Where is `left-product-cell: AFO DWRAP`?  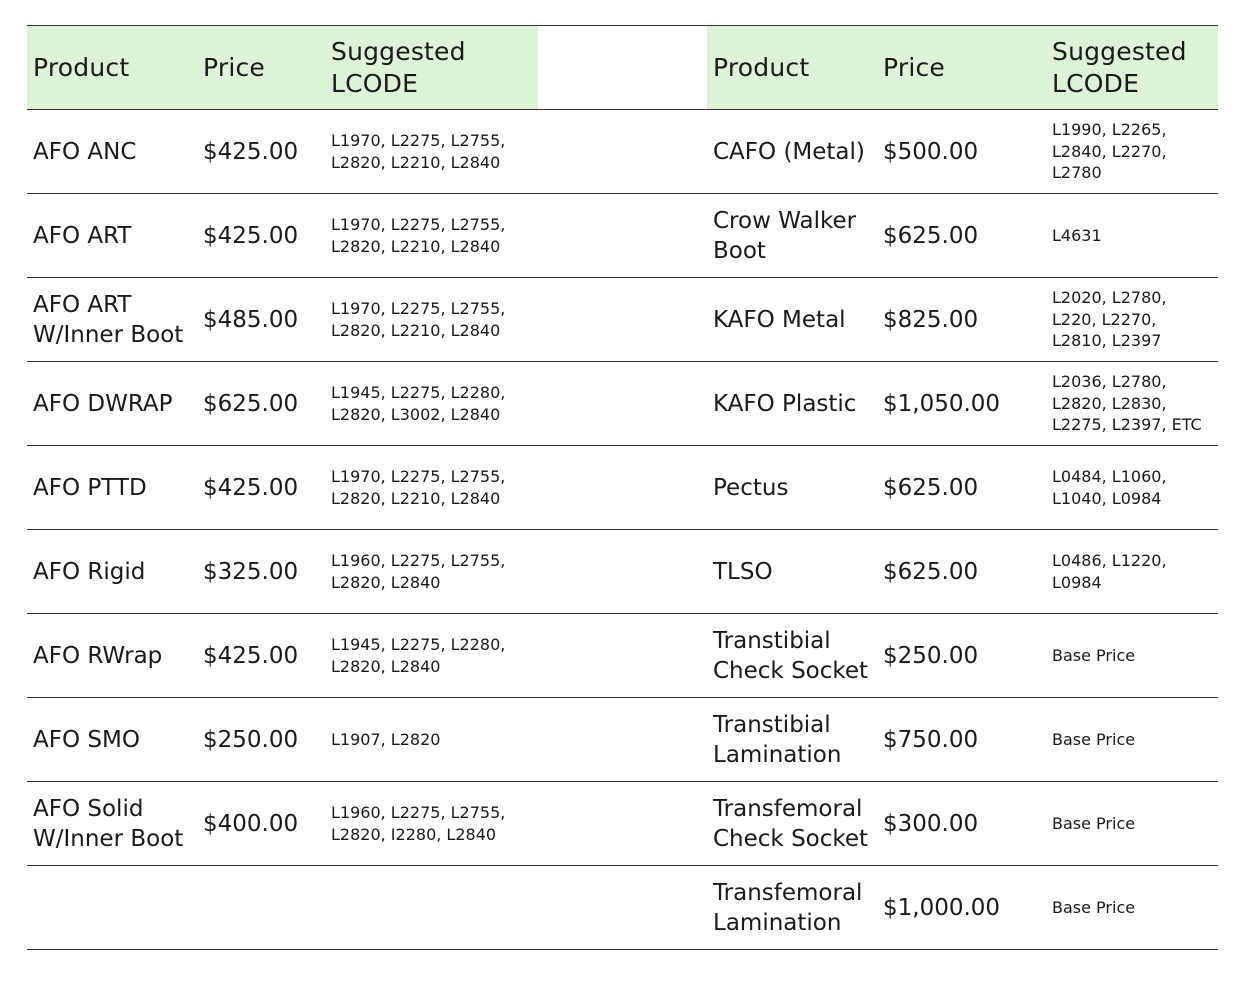
left-product-cell: AFO DWRAP is located at coordinates (103, 403).